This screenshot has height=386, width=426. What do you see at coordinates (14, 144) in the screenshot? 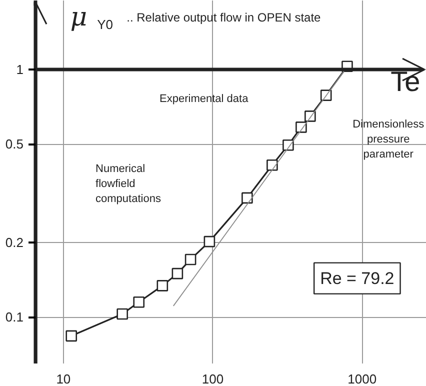
I see `y-tick-label: 0.5` at bounding box center [14, 144].